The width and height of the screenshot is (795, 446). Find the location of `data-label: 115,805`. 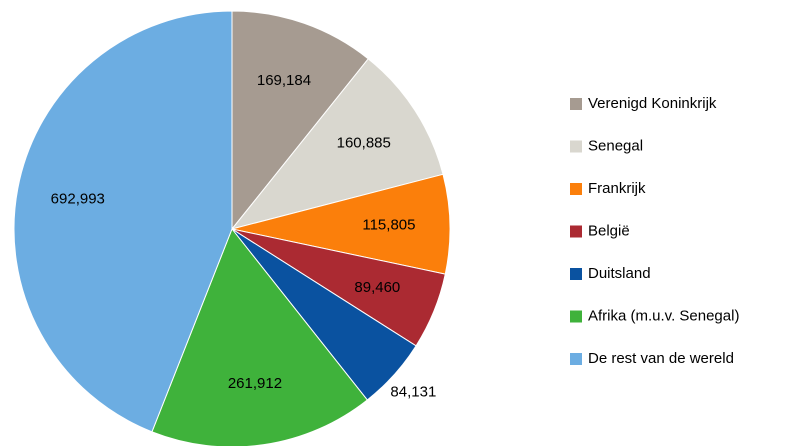

data-label: 115,805 is located at coordinates (388, 224).